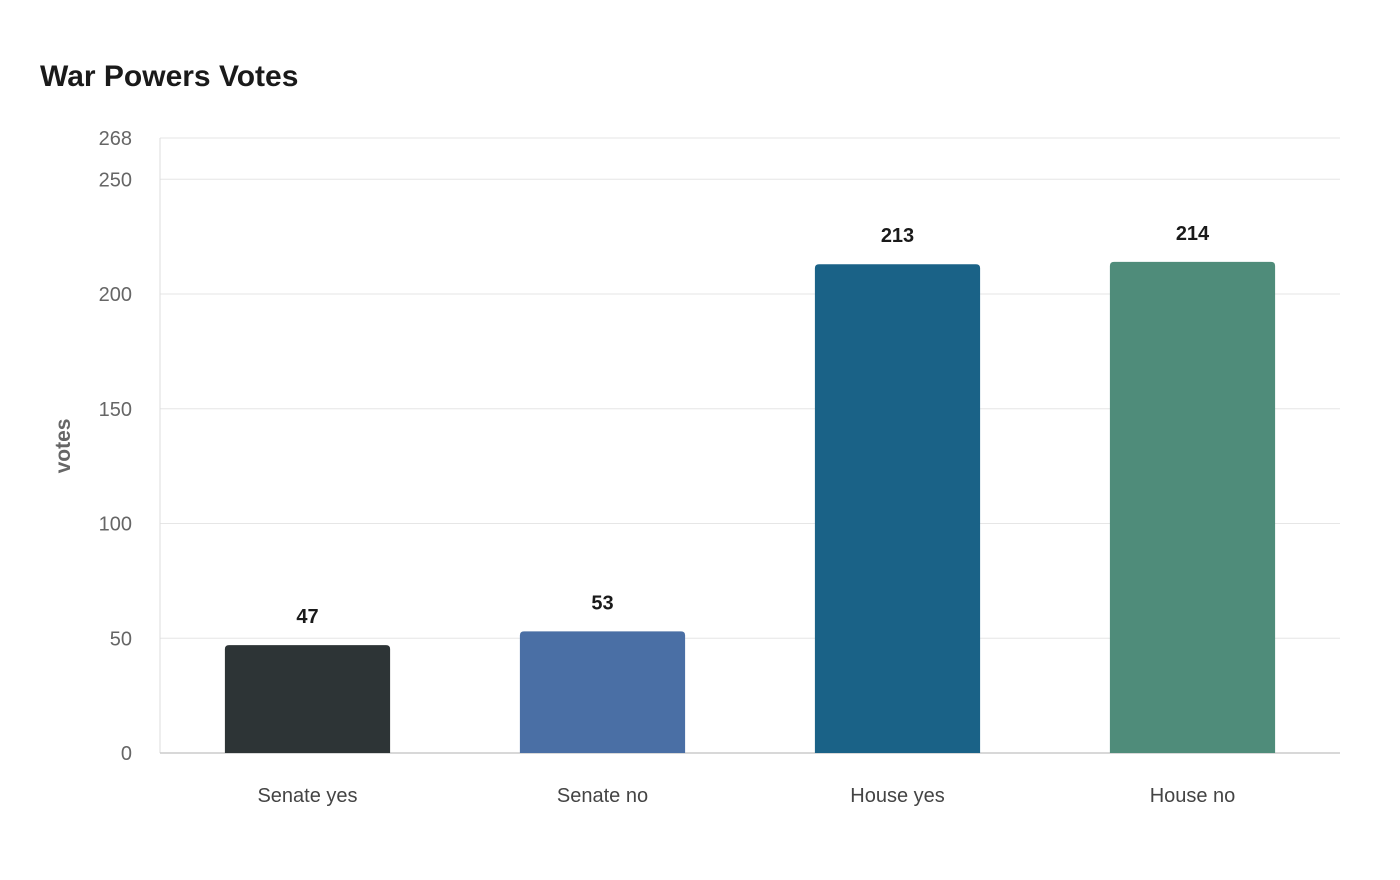  I want to click on data-label: 213, so click(897, 236).